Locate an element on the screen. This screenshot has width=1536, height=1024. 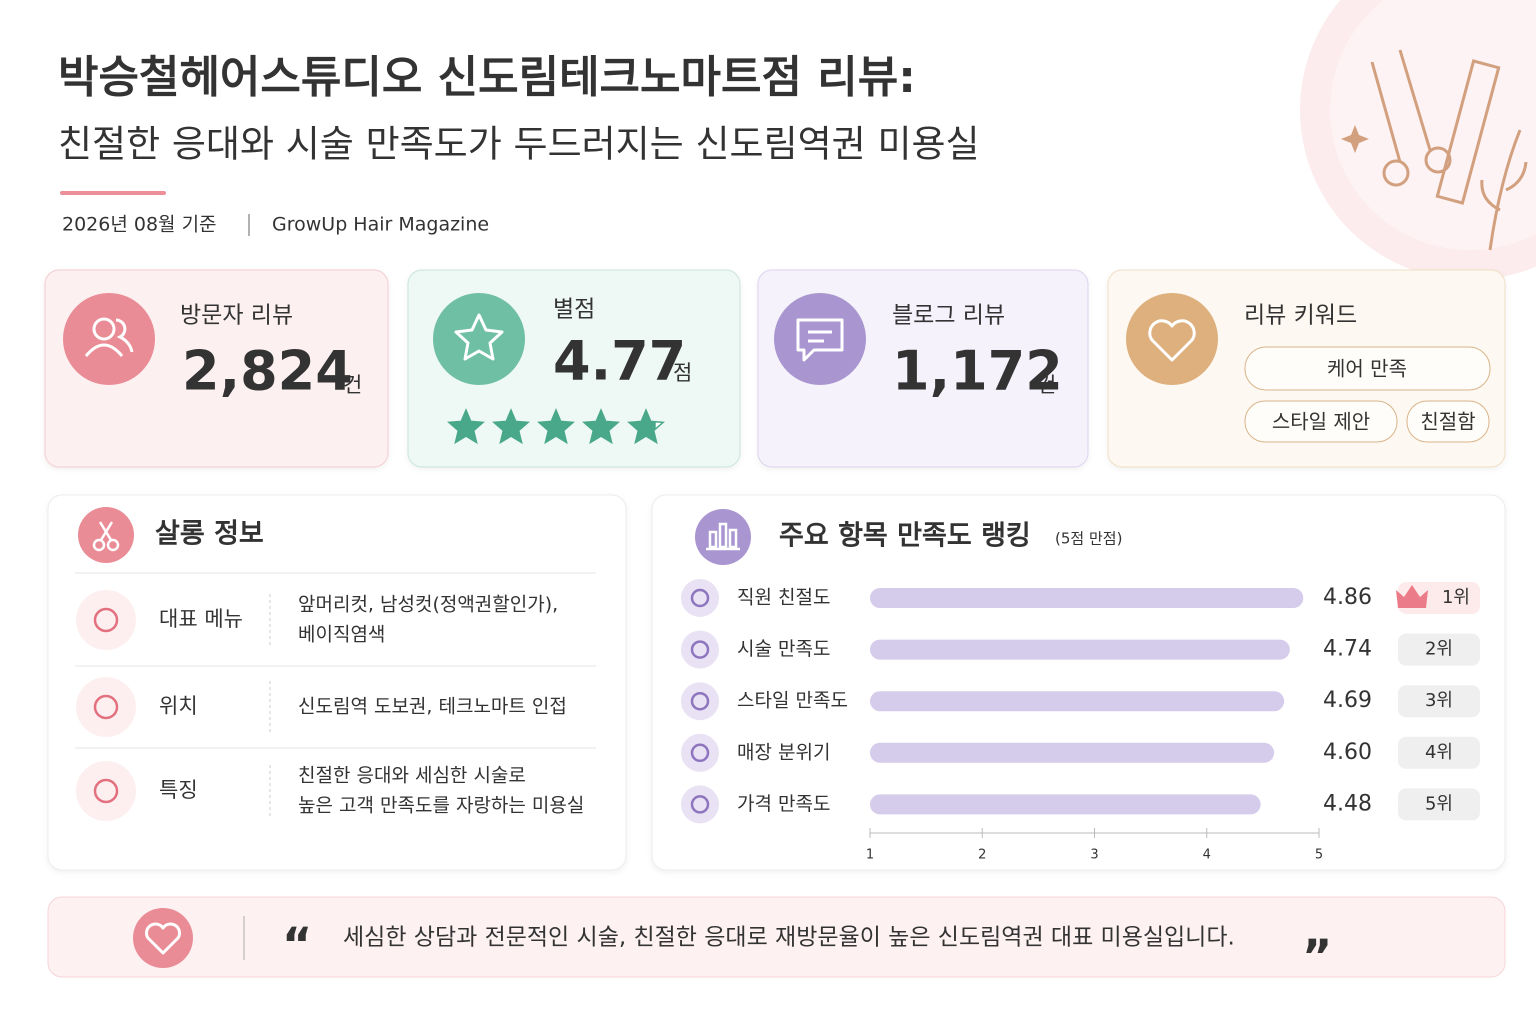
stat-value: 4.77 is located at coordinates (619, 361).